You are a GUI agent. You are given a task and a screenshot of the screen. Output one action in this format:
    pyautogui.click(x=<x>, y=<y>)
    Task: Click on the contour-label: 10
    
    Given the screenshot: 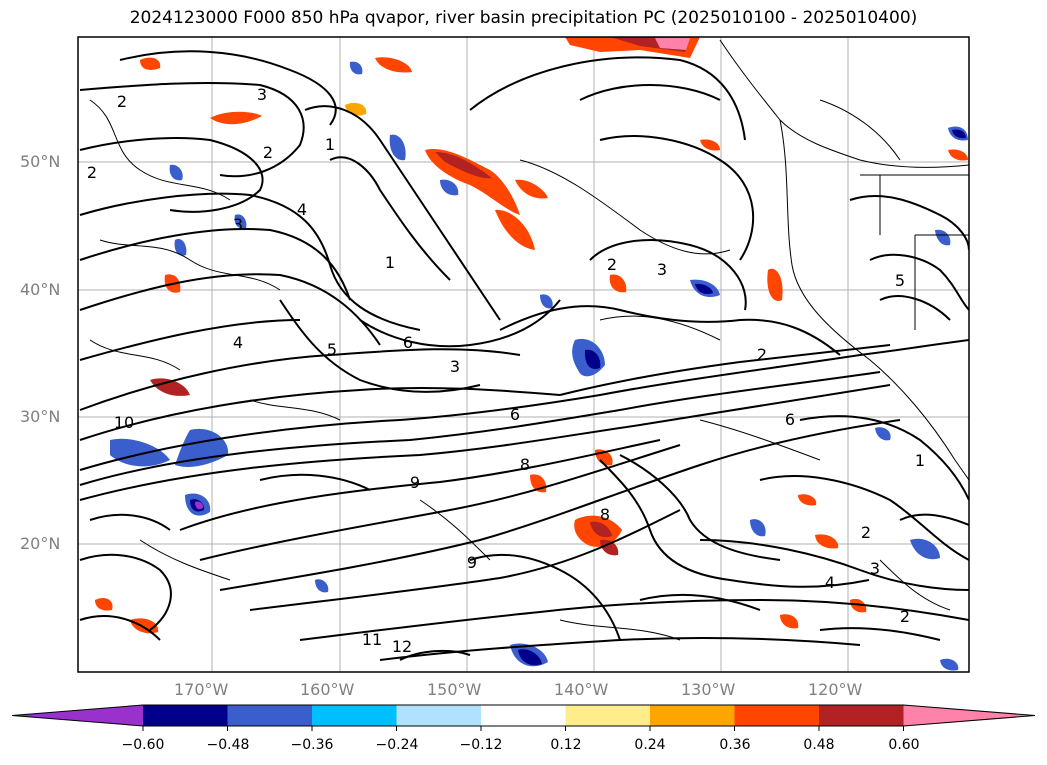 What is the action you would take?
    pyautogui.click(x=124, y=422)
    